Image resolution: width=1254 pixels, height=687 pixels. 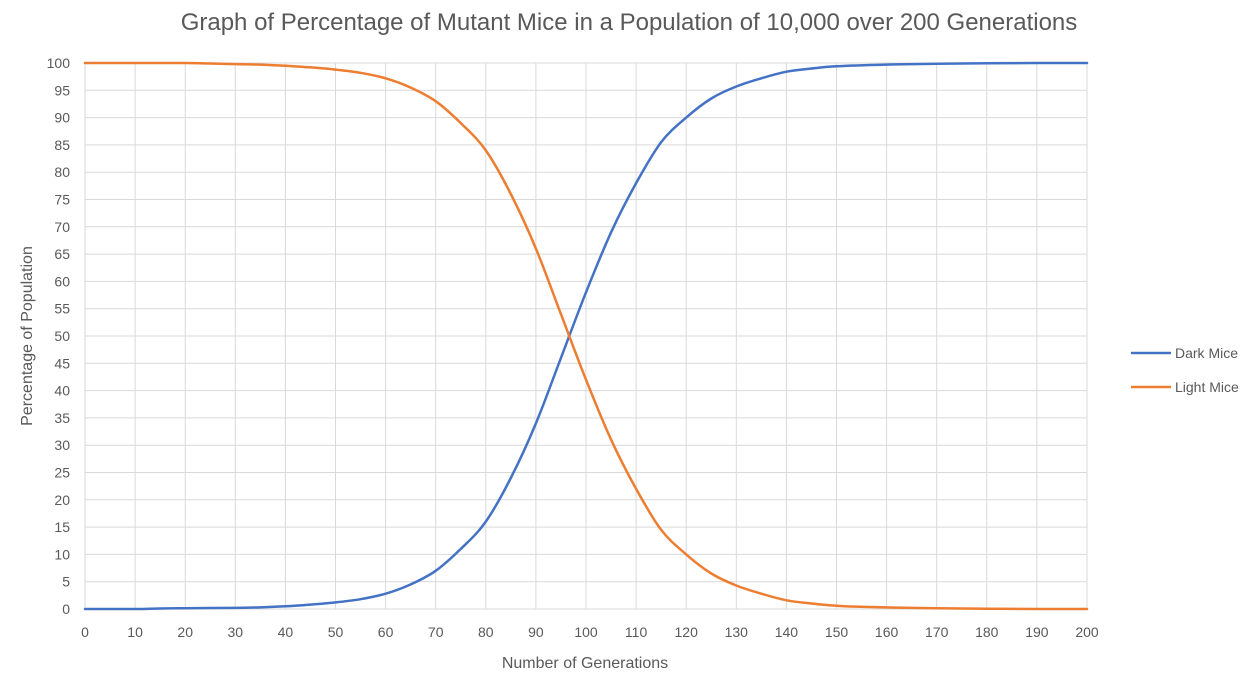 I want to click on x-tick-label: 160, so click(x=887, y=632).